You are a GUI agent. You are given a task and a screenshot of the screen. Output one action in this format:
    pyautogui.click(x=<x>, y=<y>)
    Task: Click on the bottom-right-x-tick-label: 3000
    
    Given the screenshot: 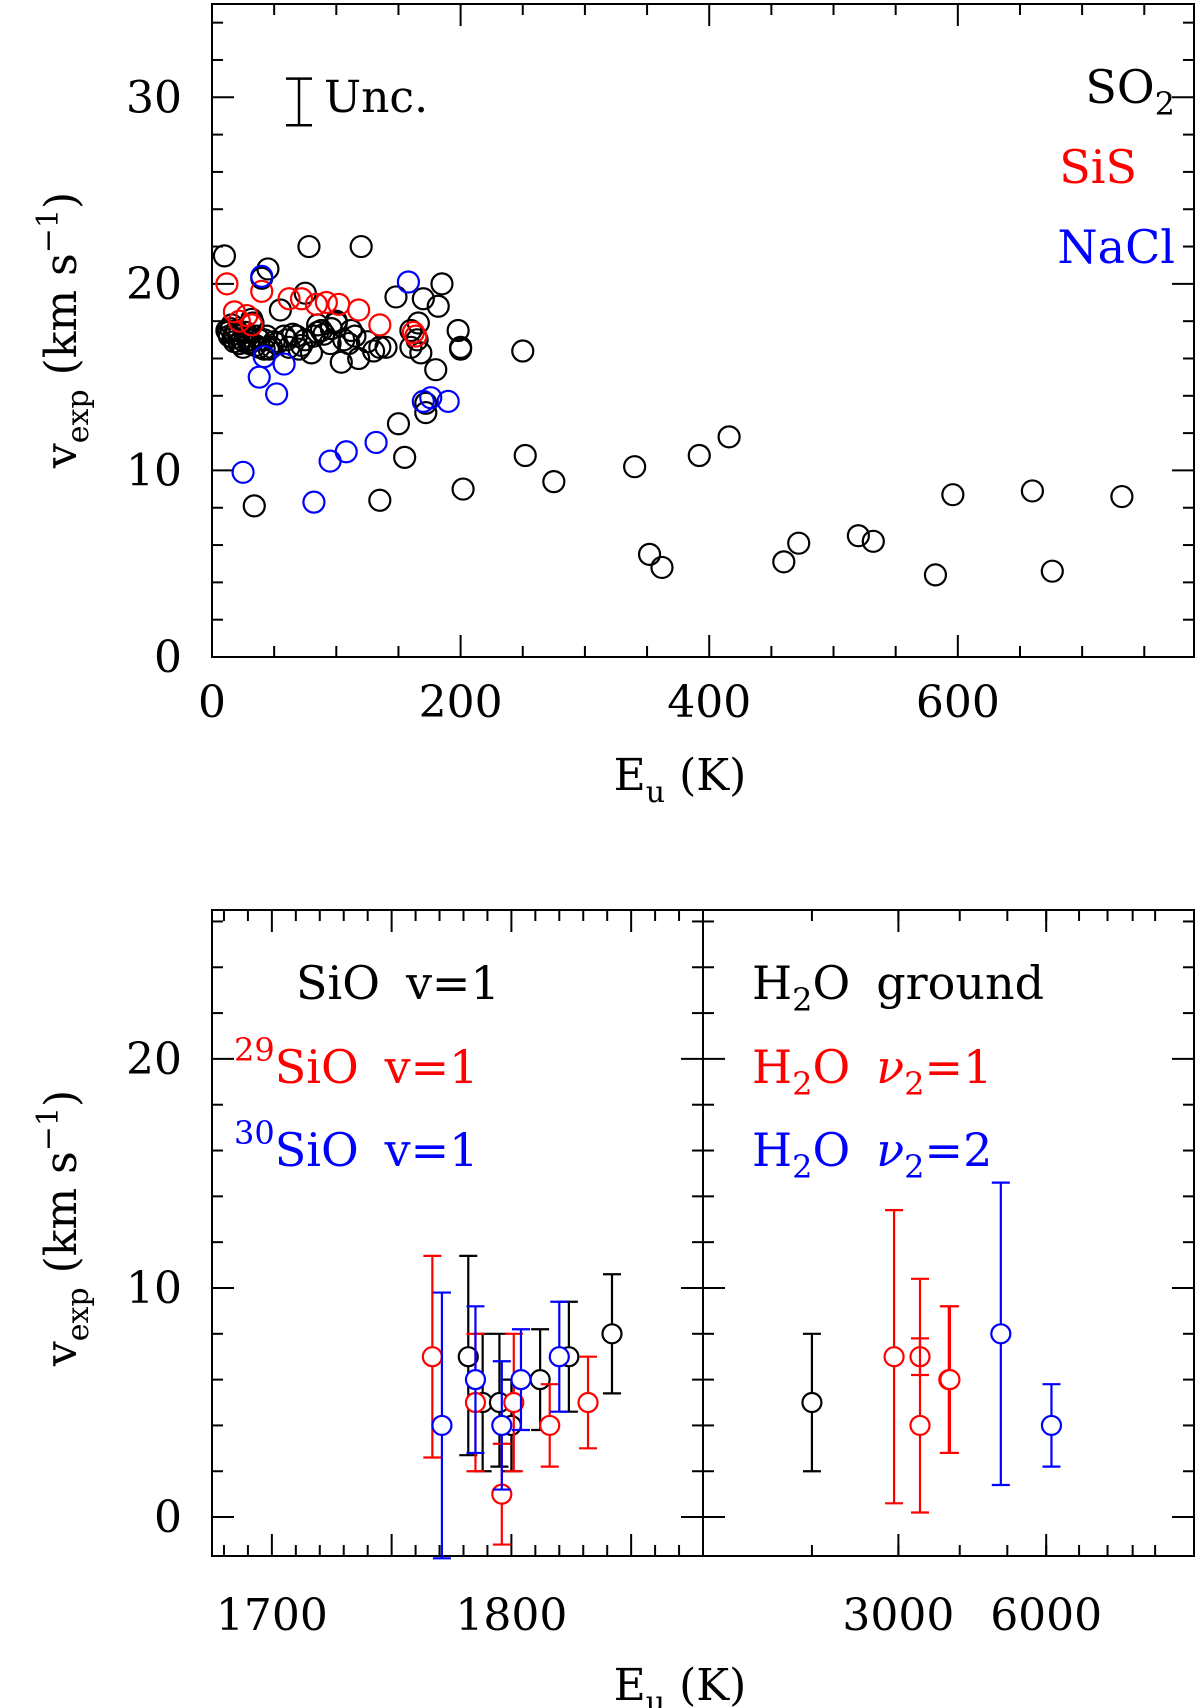 What is the action you would take?
    pyautogui.click(x=898, y=1615)
    